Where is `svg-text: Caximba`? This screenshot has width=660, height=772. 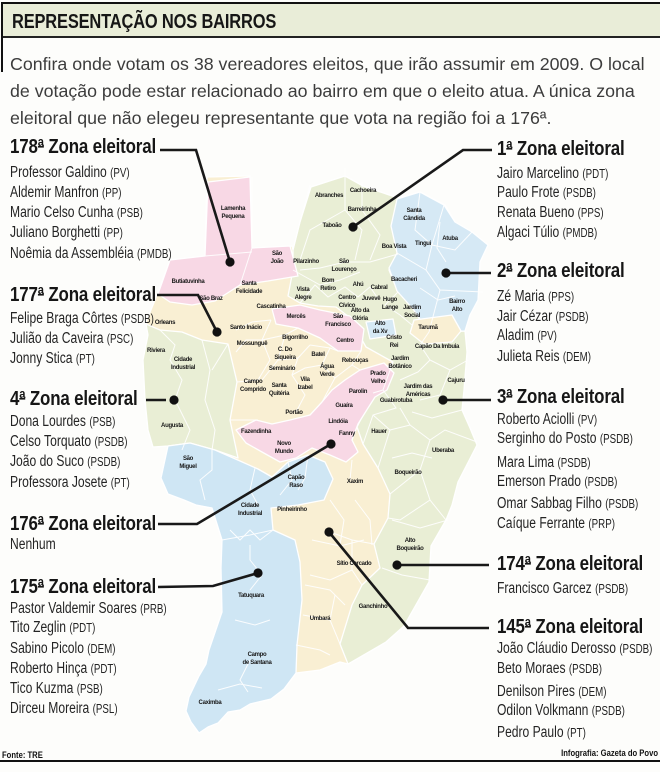
svg-text: Caximba is located at coordinates (211, 703).